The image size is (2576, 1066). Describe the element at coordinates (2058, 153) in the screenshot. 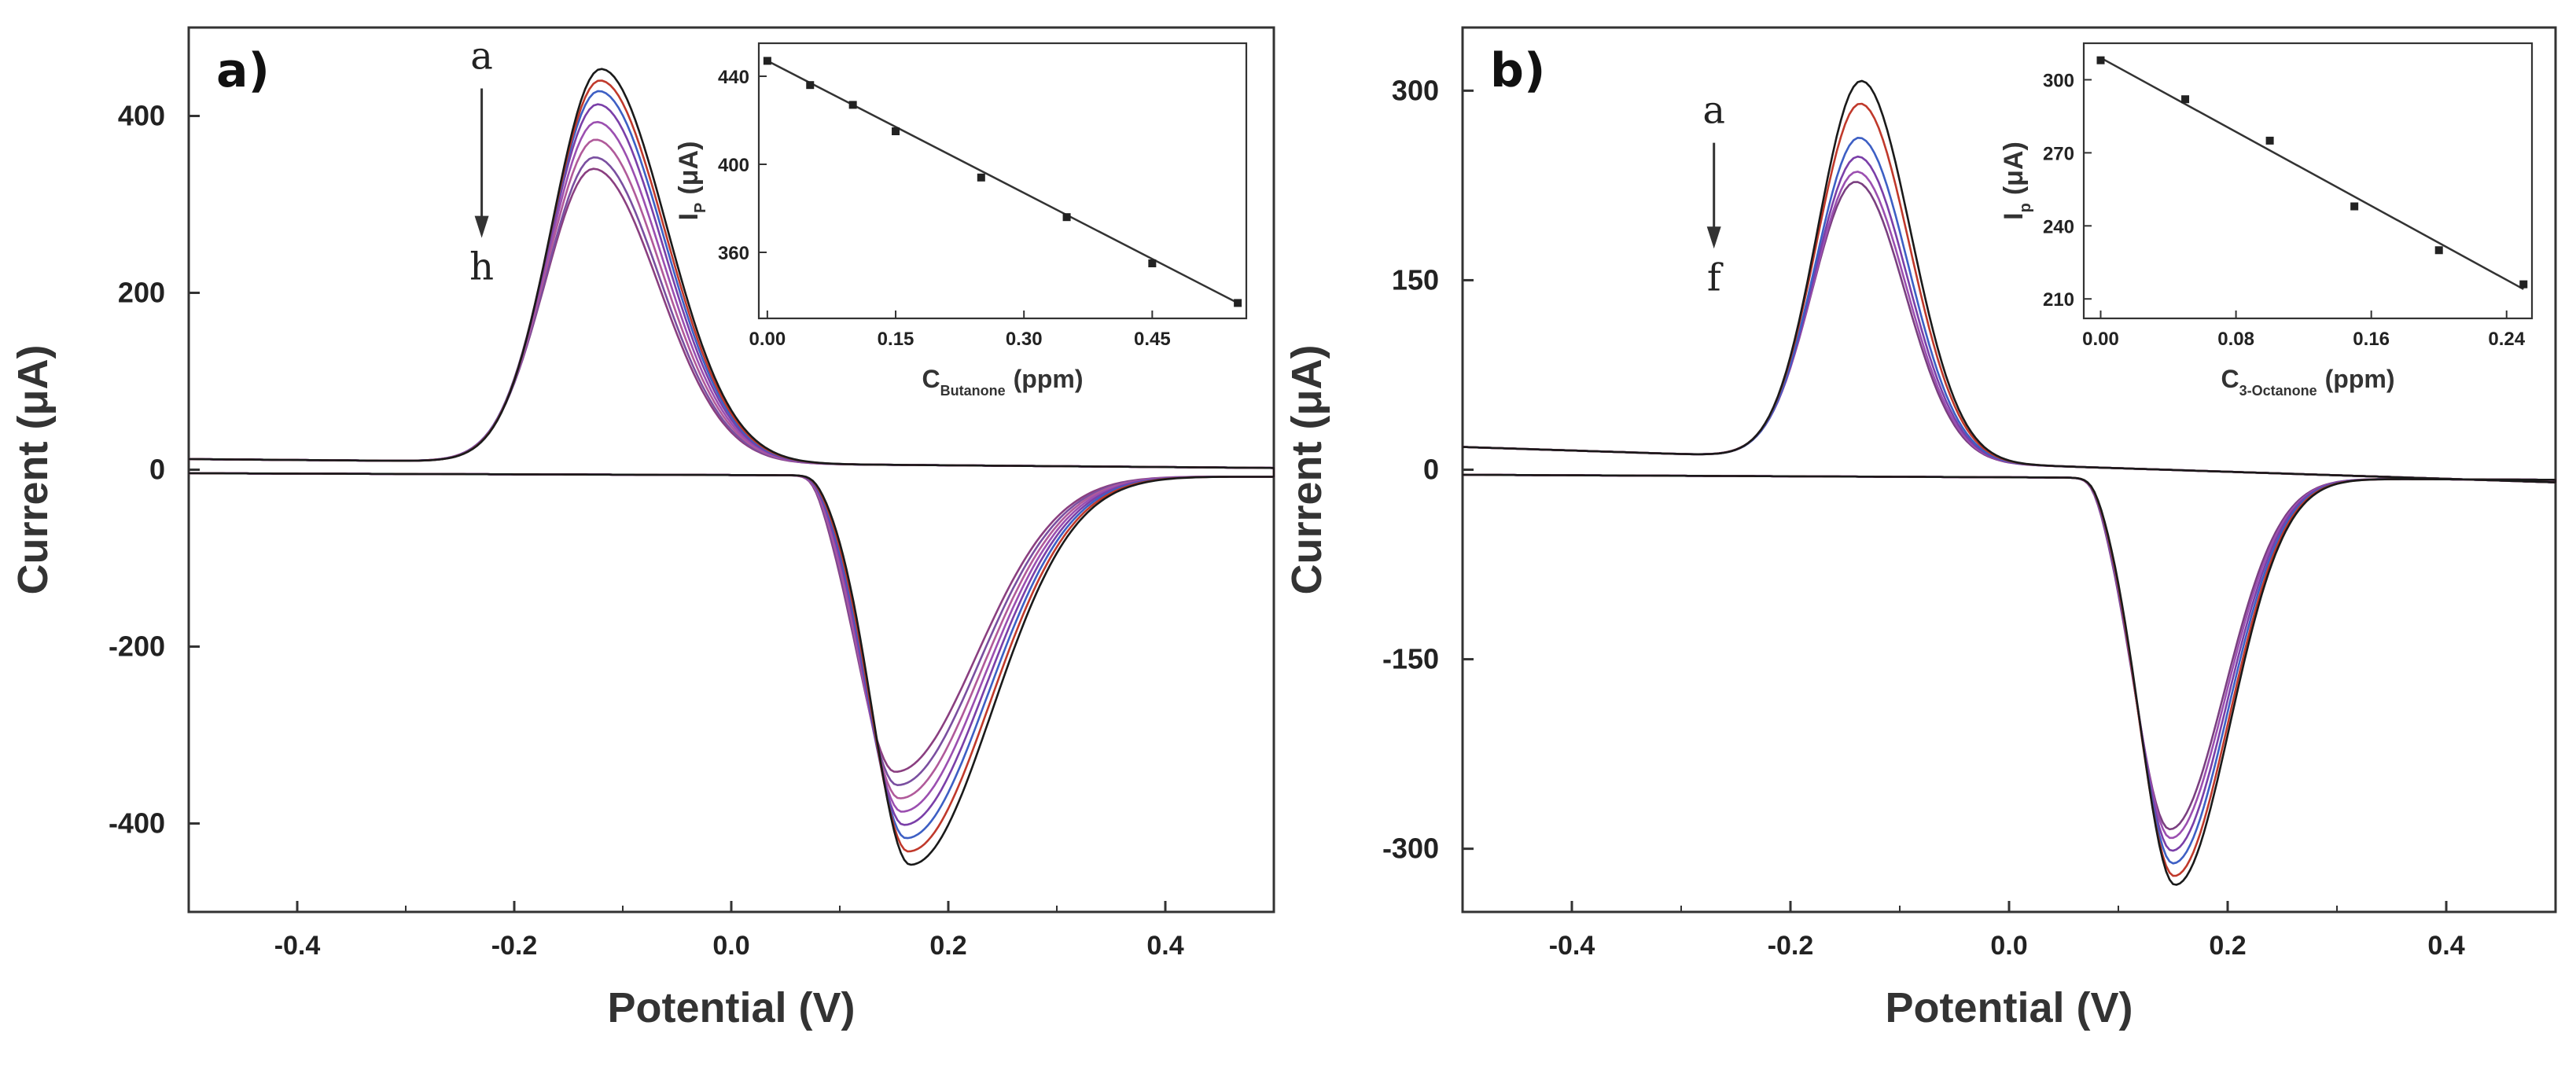

I see `inset-y-tick-label: 270` at that location.